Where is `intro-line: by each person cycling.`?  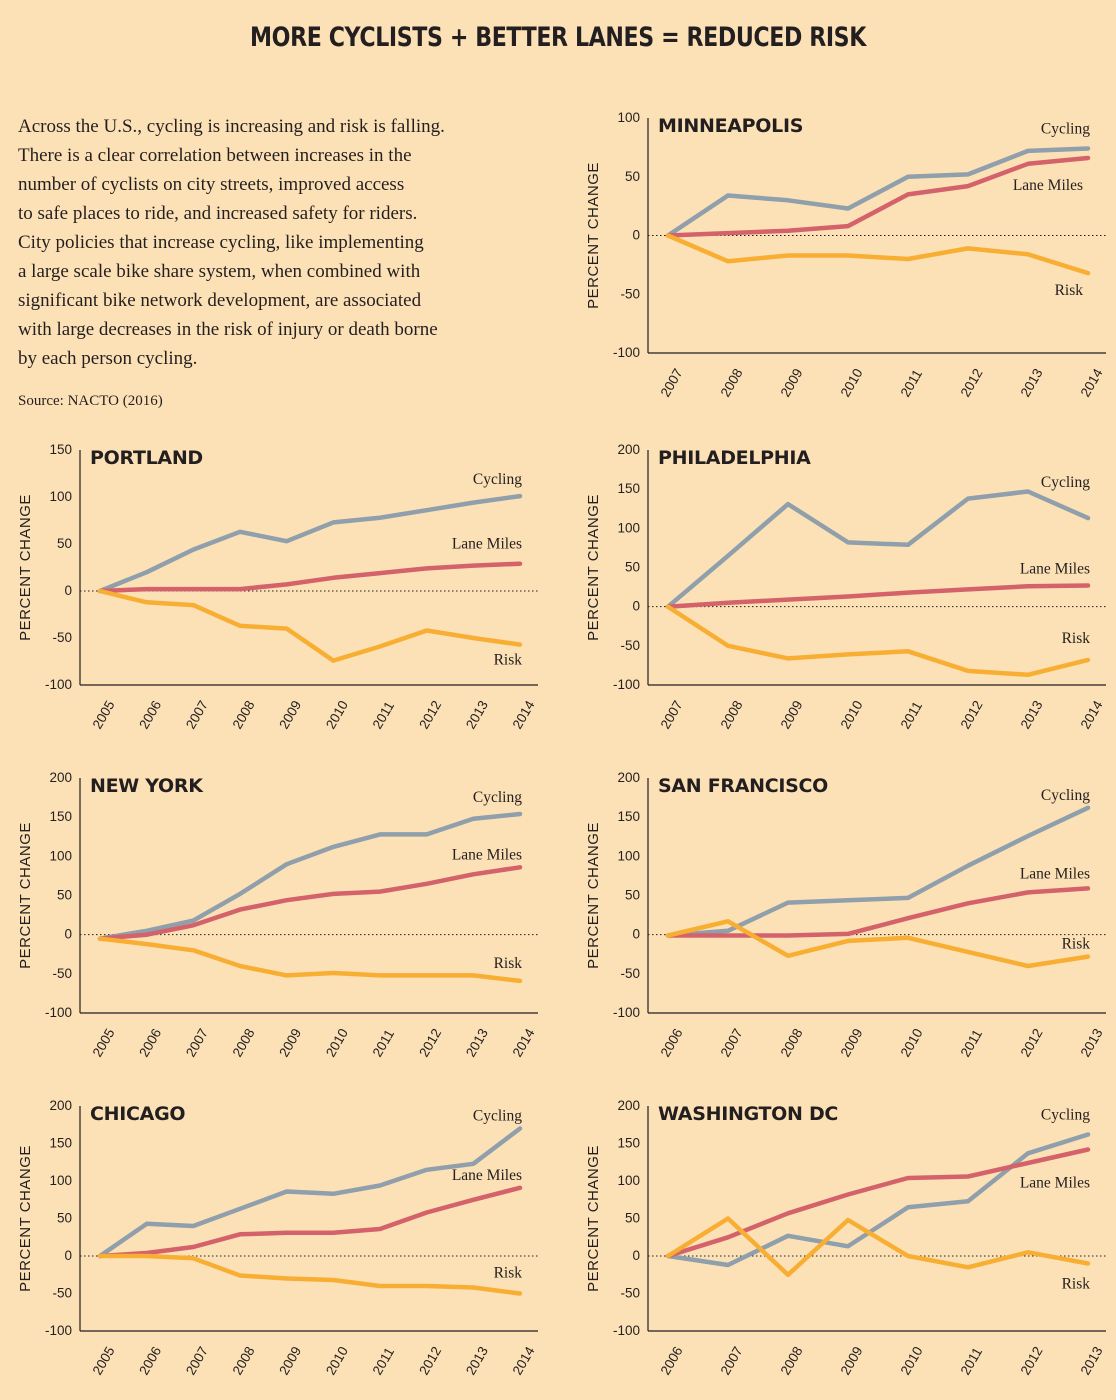 intro-line: by each person cycling. is located at coordinates (108, 358).